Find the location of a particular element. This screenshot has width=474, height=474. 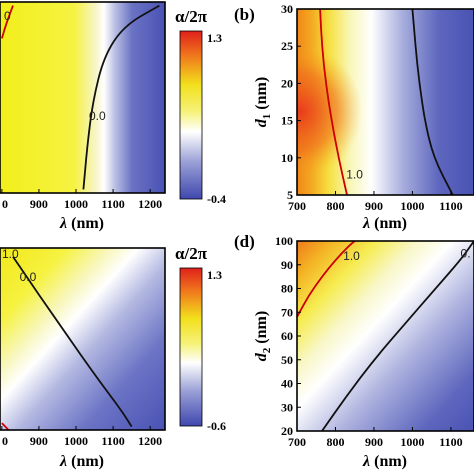

panel-d-heatmap is located at coordinates (385, 336).